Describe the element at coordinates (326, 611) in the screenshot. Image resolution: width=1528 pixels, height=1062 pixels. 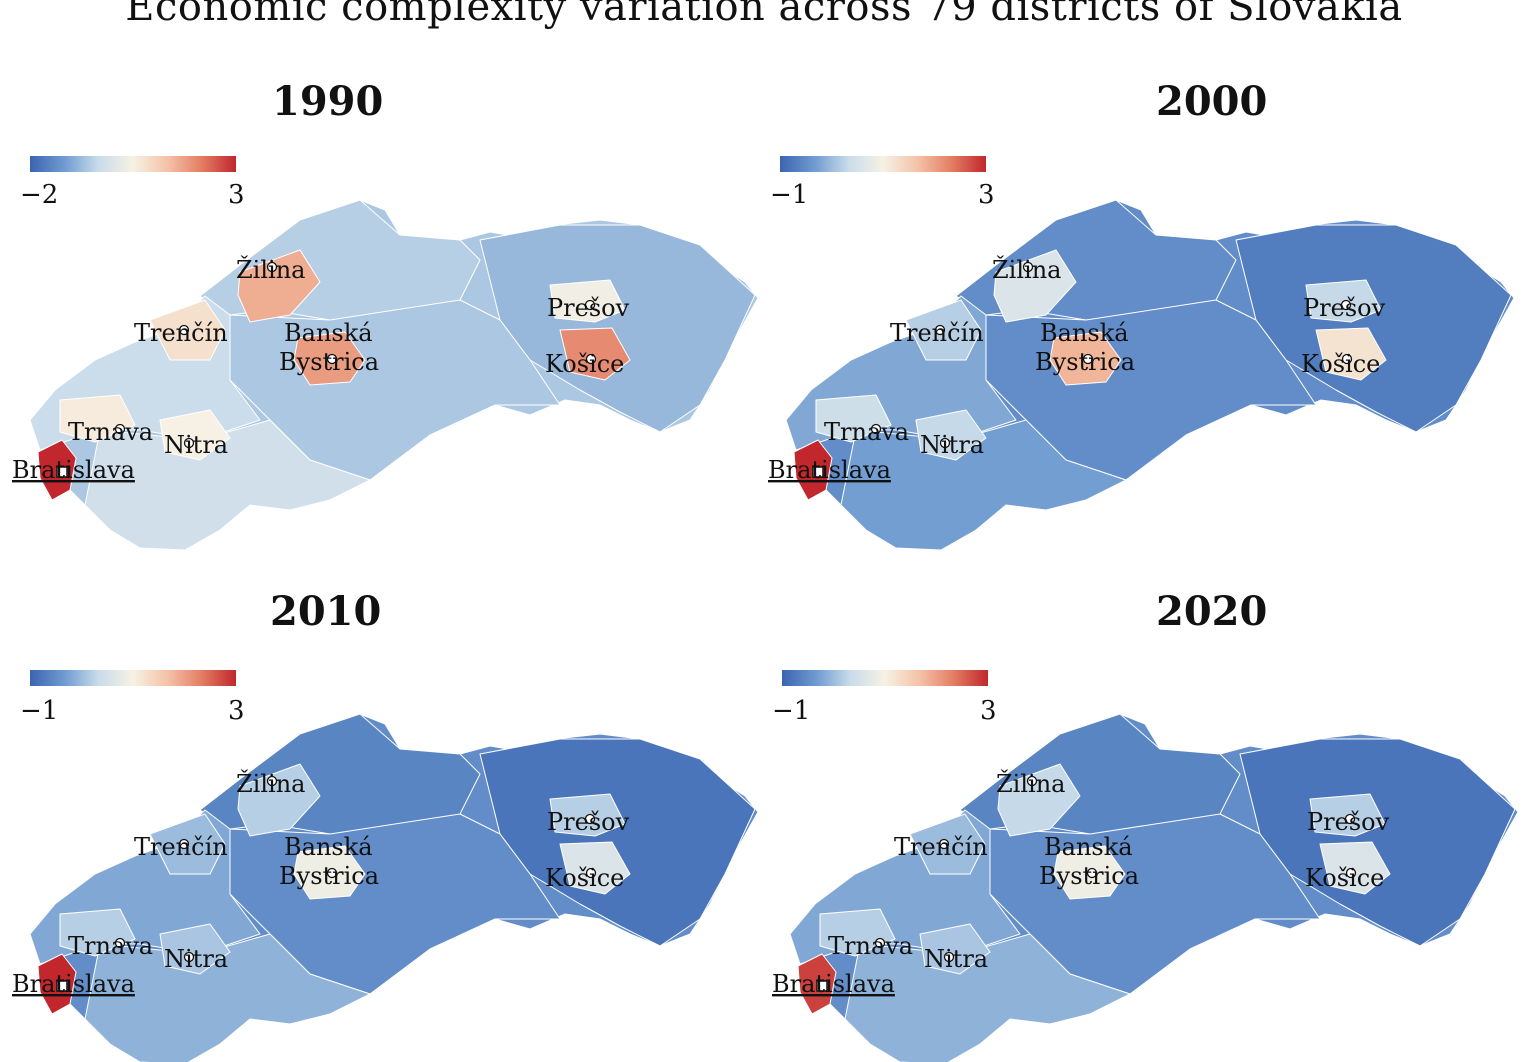
I see `panel-year: 2010` at that location.